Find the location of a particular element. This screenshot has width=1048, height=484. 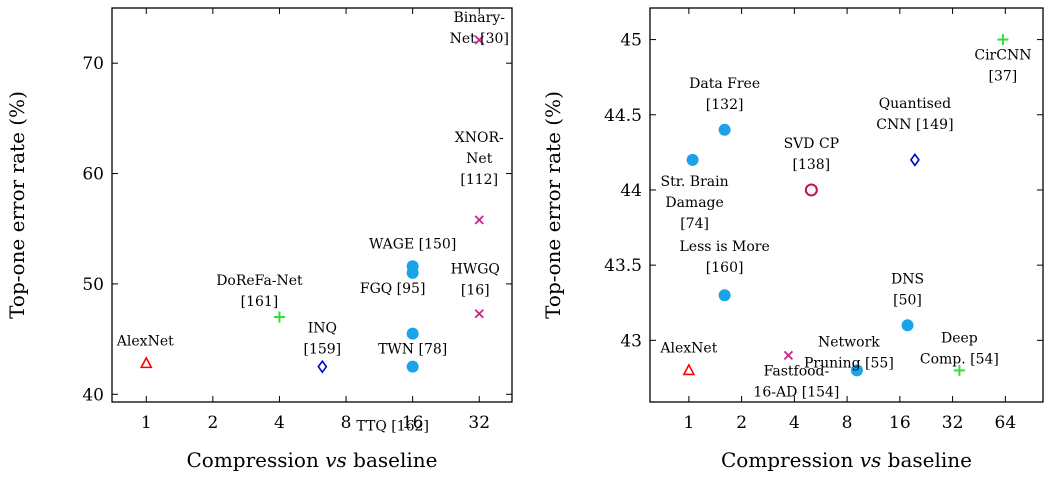

y-tick-label: 60 is located at coordinates (93, 175).